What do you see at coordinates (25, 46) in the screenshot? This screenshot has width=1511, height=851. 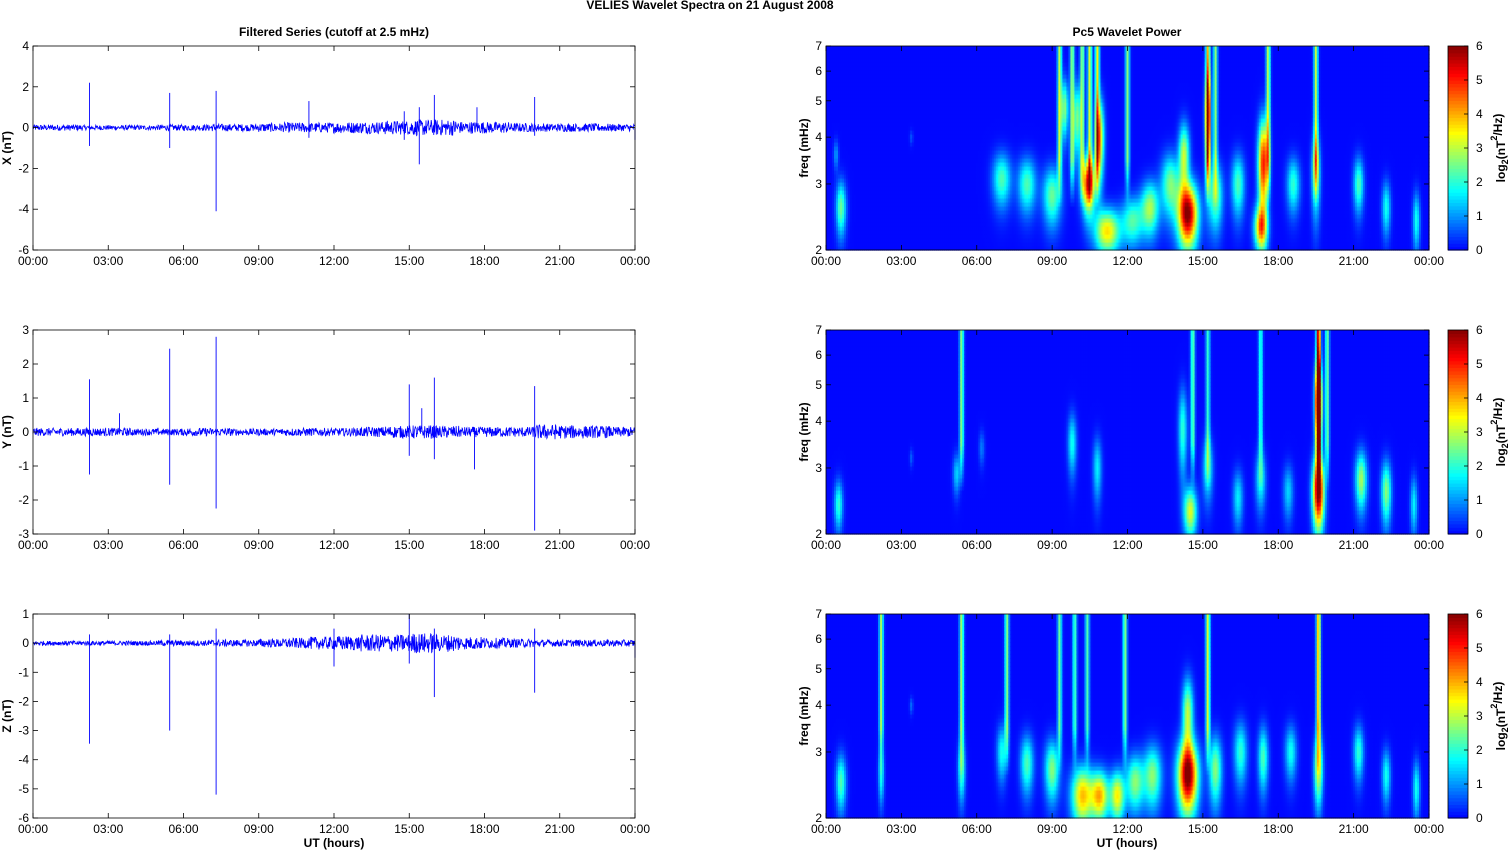 I see `ytick-label: 4` at bounding box center [25, 46].